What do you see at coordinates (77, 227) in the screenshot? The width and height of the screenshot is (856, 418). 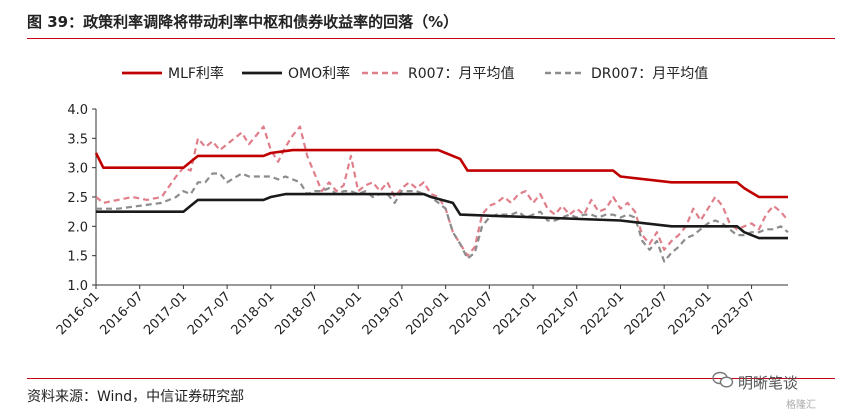 I see `y-tick-label: 2.0` at bounding box center [77, 227].